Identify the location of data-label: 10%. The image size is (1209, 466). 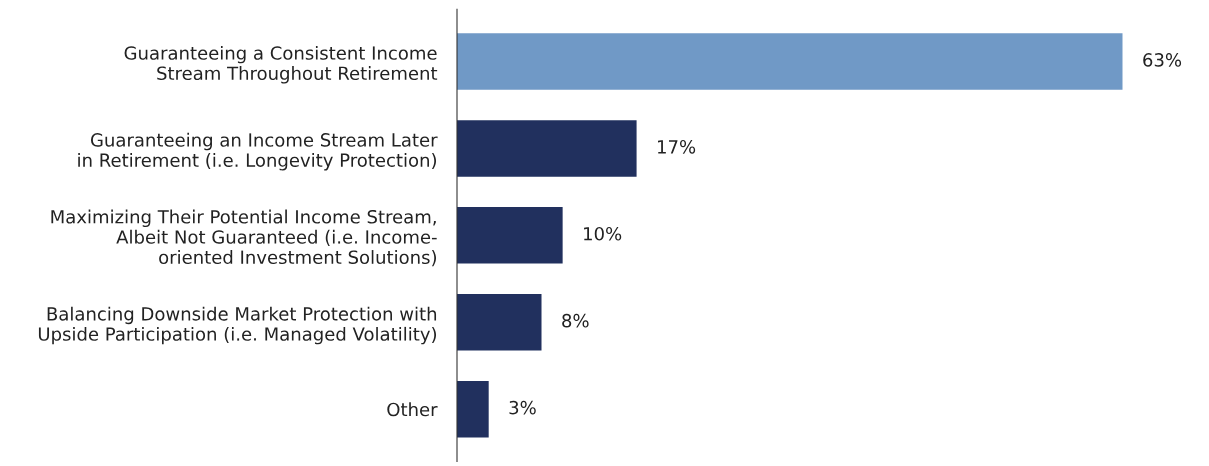
(603, 233).